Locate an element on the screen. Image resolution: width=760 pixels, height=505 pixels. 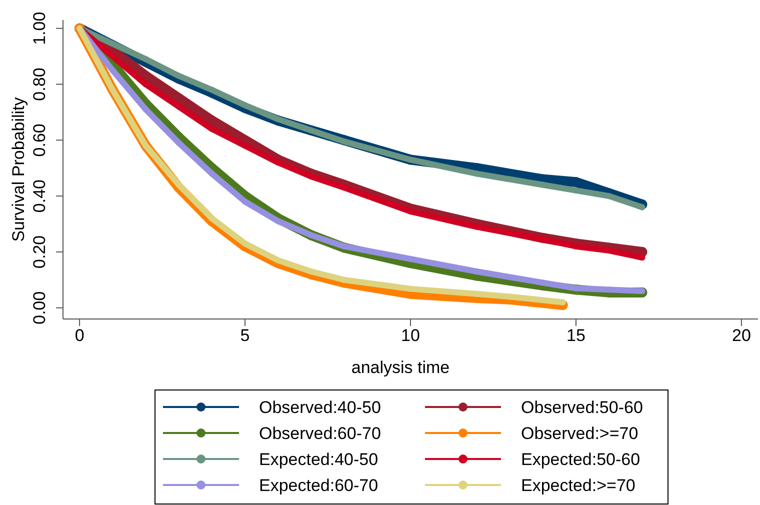
legend-label: Expected:60-70 is located at coordinates (318, 485).